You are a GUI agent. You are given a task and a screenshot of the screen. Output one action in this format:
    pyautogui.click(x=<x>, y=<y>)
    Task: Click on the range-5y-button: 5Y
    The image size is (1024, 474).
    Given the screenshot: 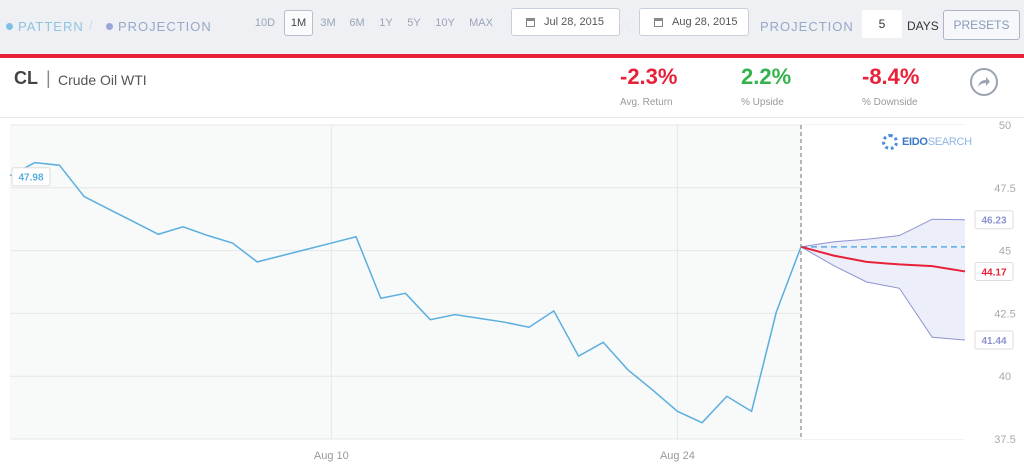 What is the action you would take?
    pyautogui.click(x=414, y=23)
    